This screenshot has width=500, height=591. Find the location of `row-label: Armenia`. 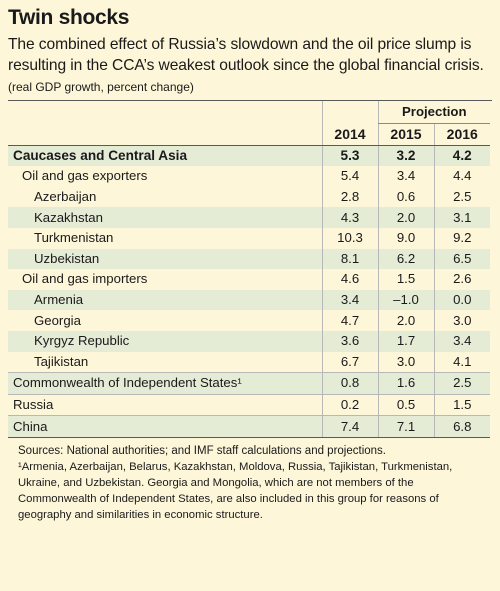

row-label: Armenia is located at coordinates (165, 300).